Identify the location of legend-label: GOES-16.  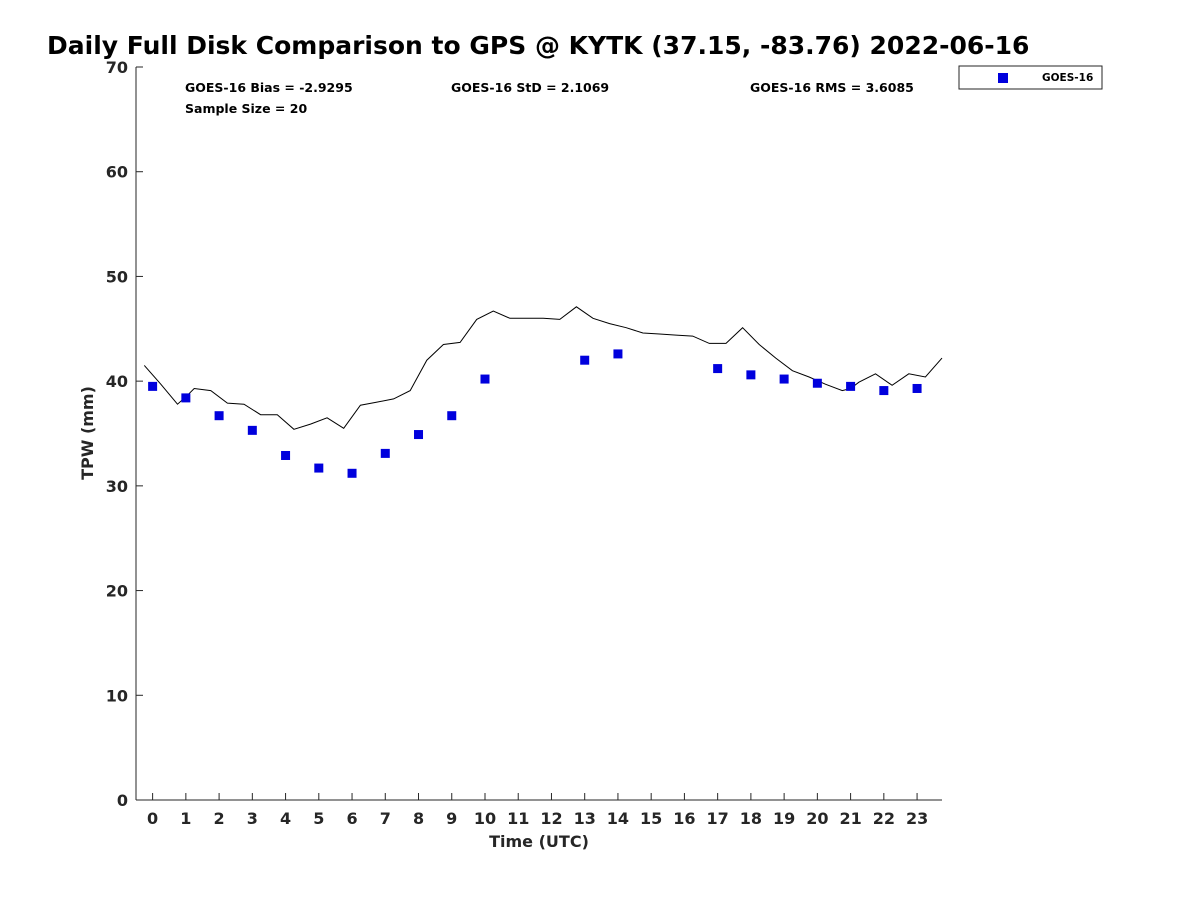
(1067, 78).